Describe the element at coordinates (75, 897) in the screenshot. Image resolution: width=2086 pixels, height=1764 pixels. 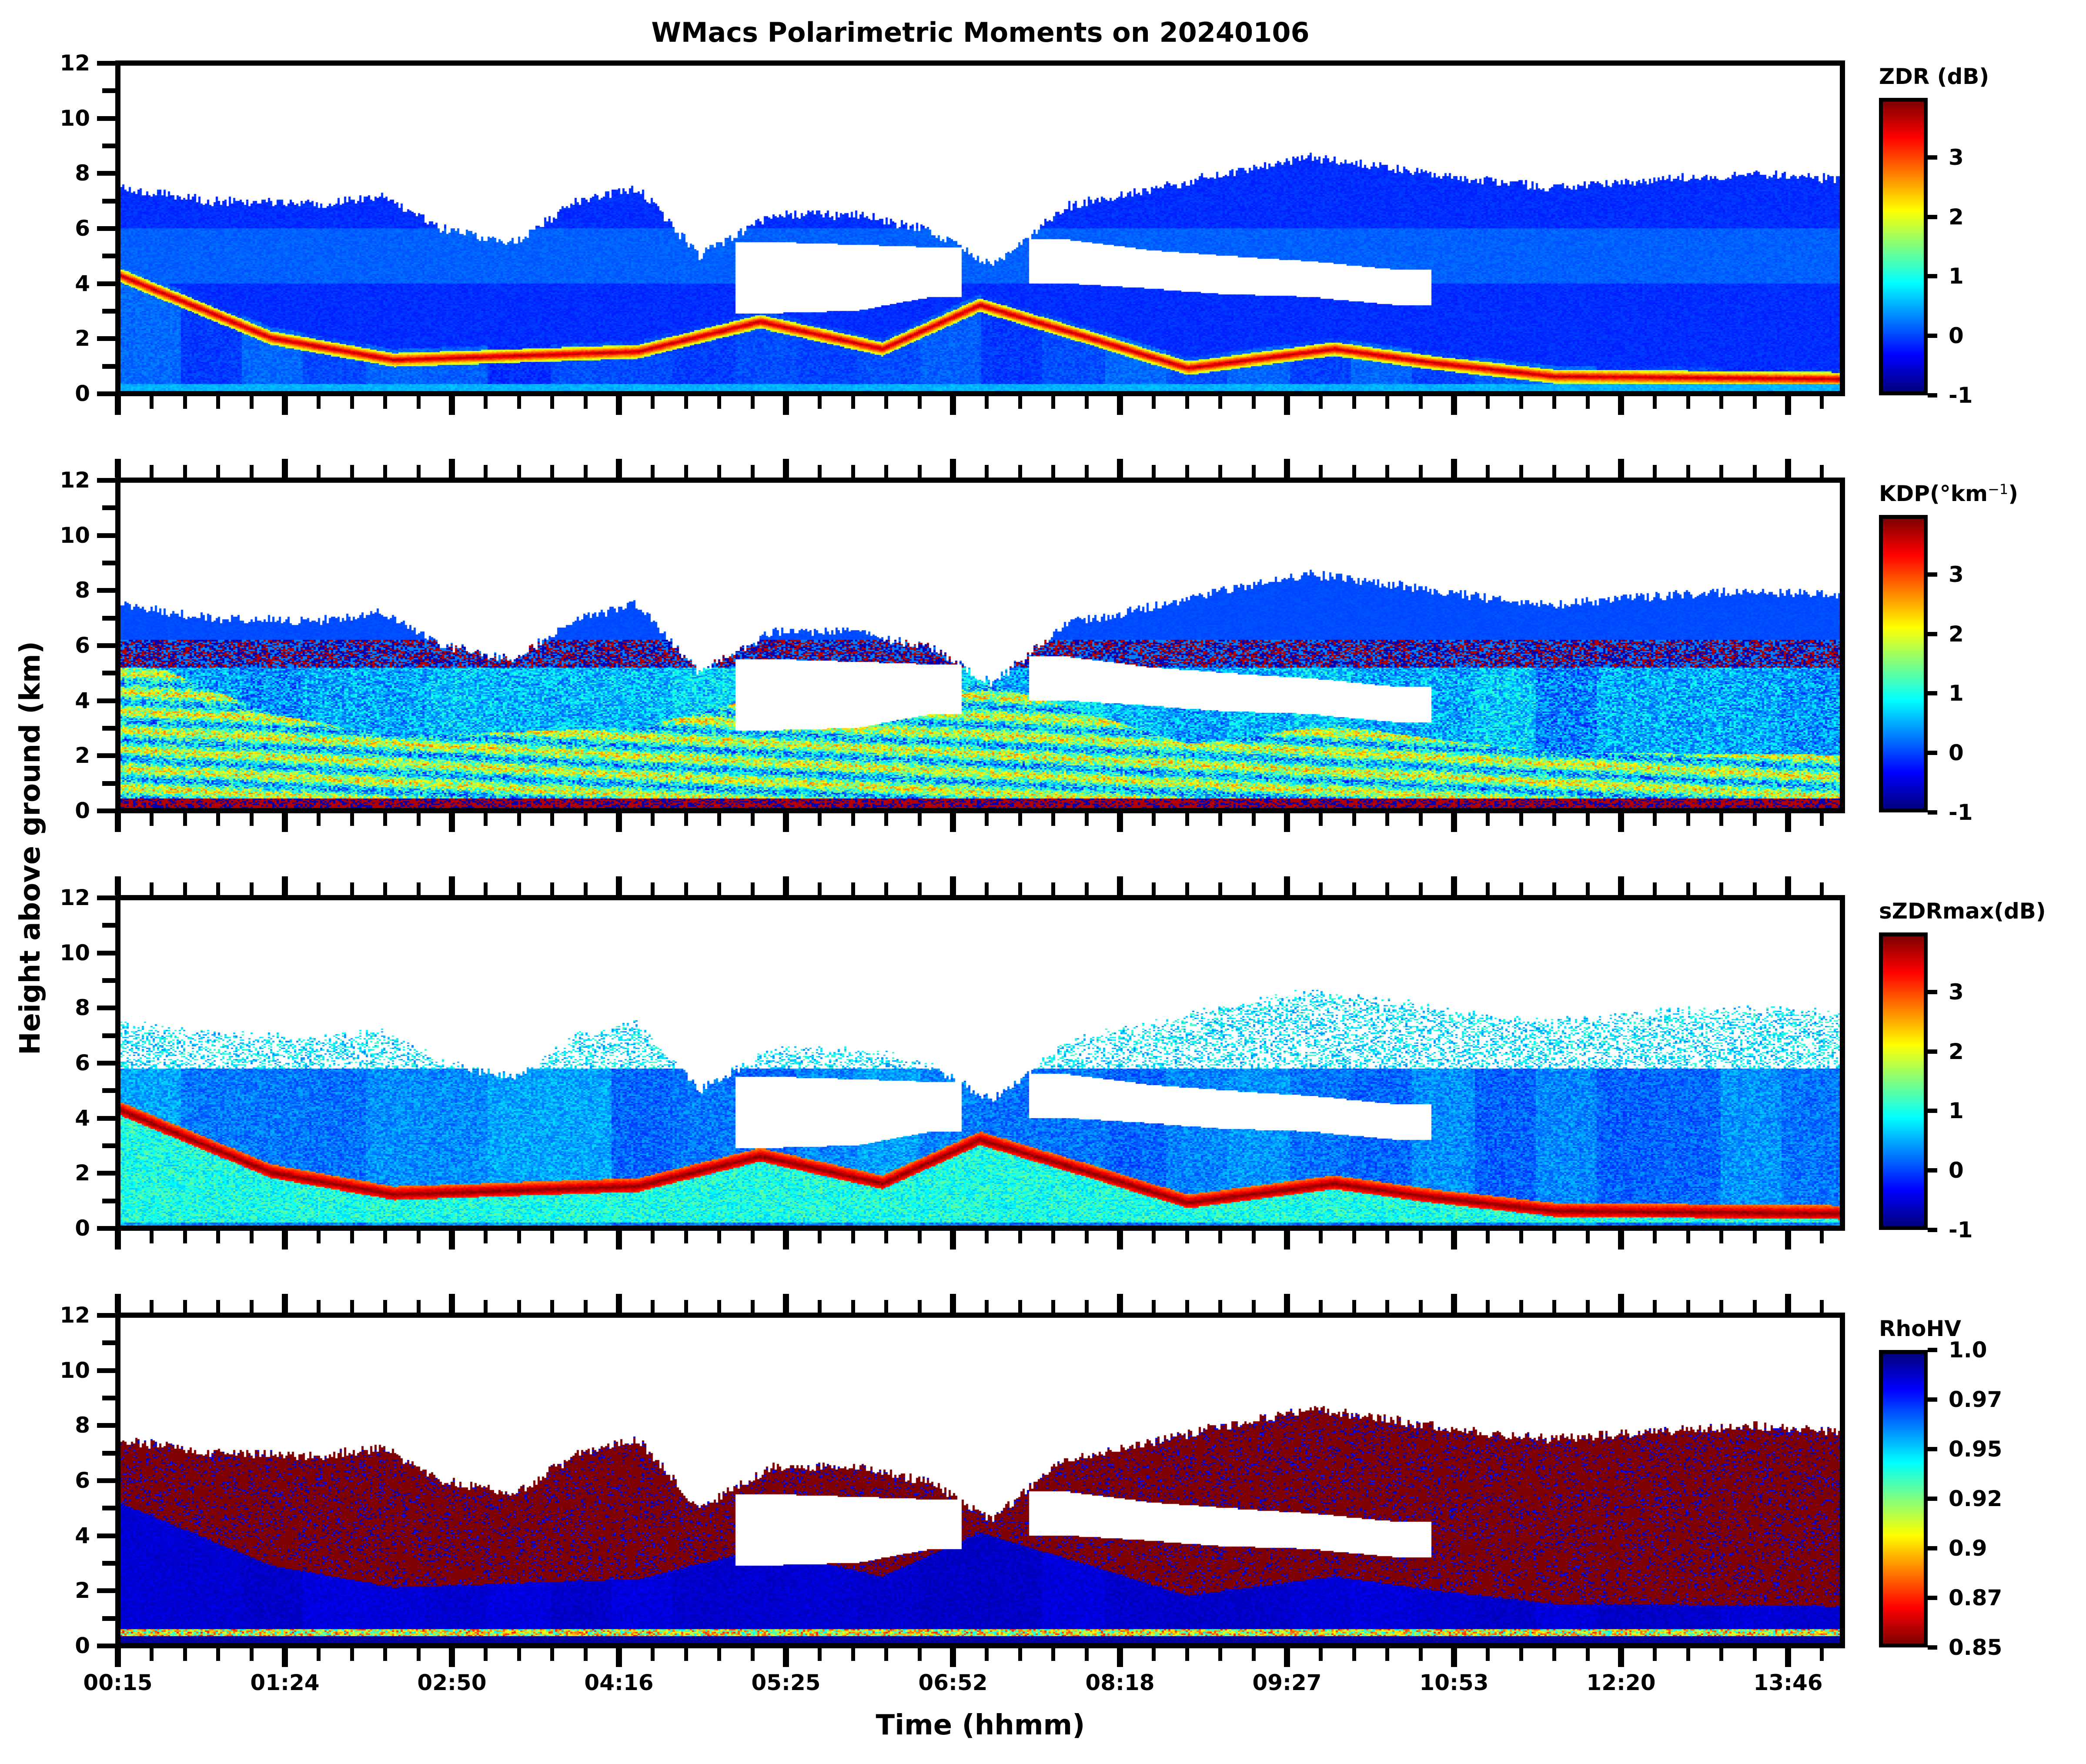
I see `y-tick-label: 12` at that location.